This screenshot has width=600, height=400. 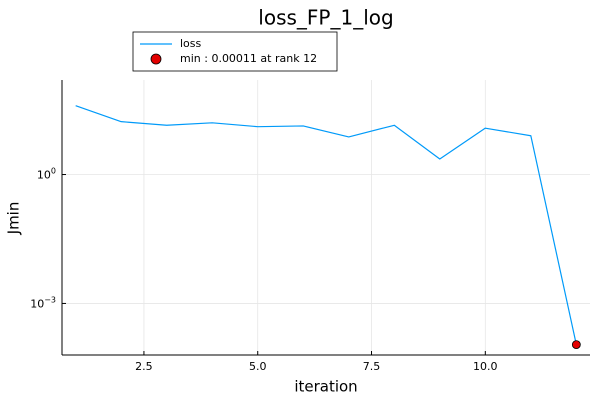 What do you see at coordinates (144, 366) in the screenshot?
I see `x-tick-label-0: 2.5` at bounding box center [144, 366].